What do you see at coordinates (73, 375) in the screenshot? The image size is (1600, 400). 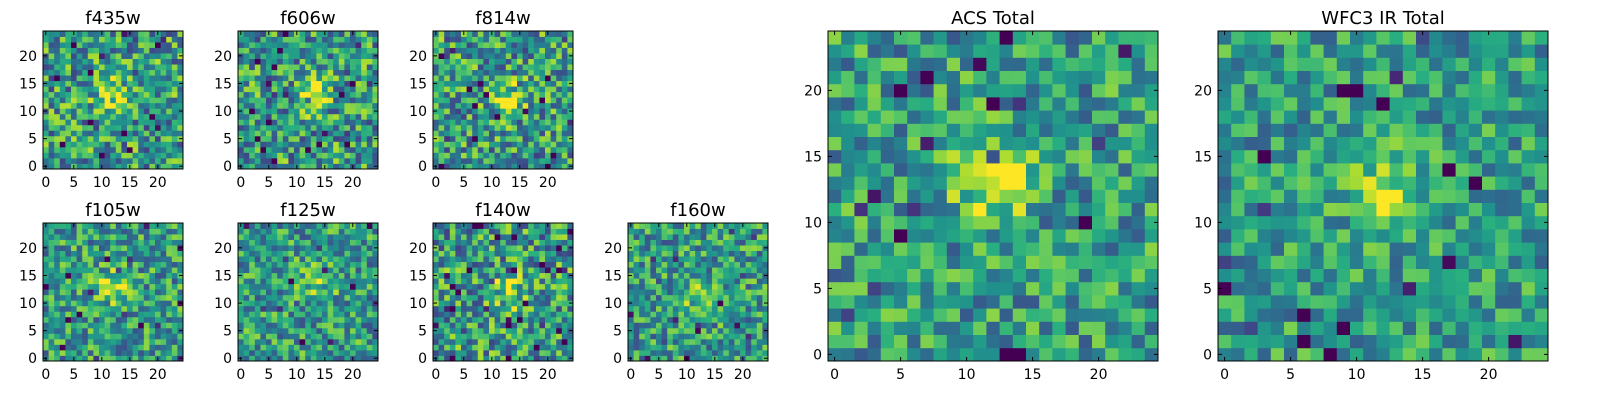 I see `x-tick-label: 5` at bounding box center [73, 375].